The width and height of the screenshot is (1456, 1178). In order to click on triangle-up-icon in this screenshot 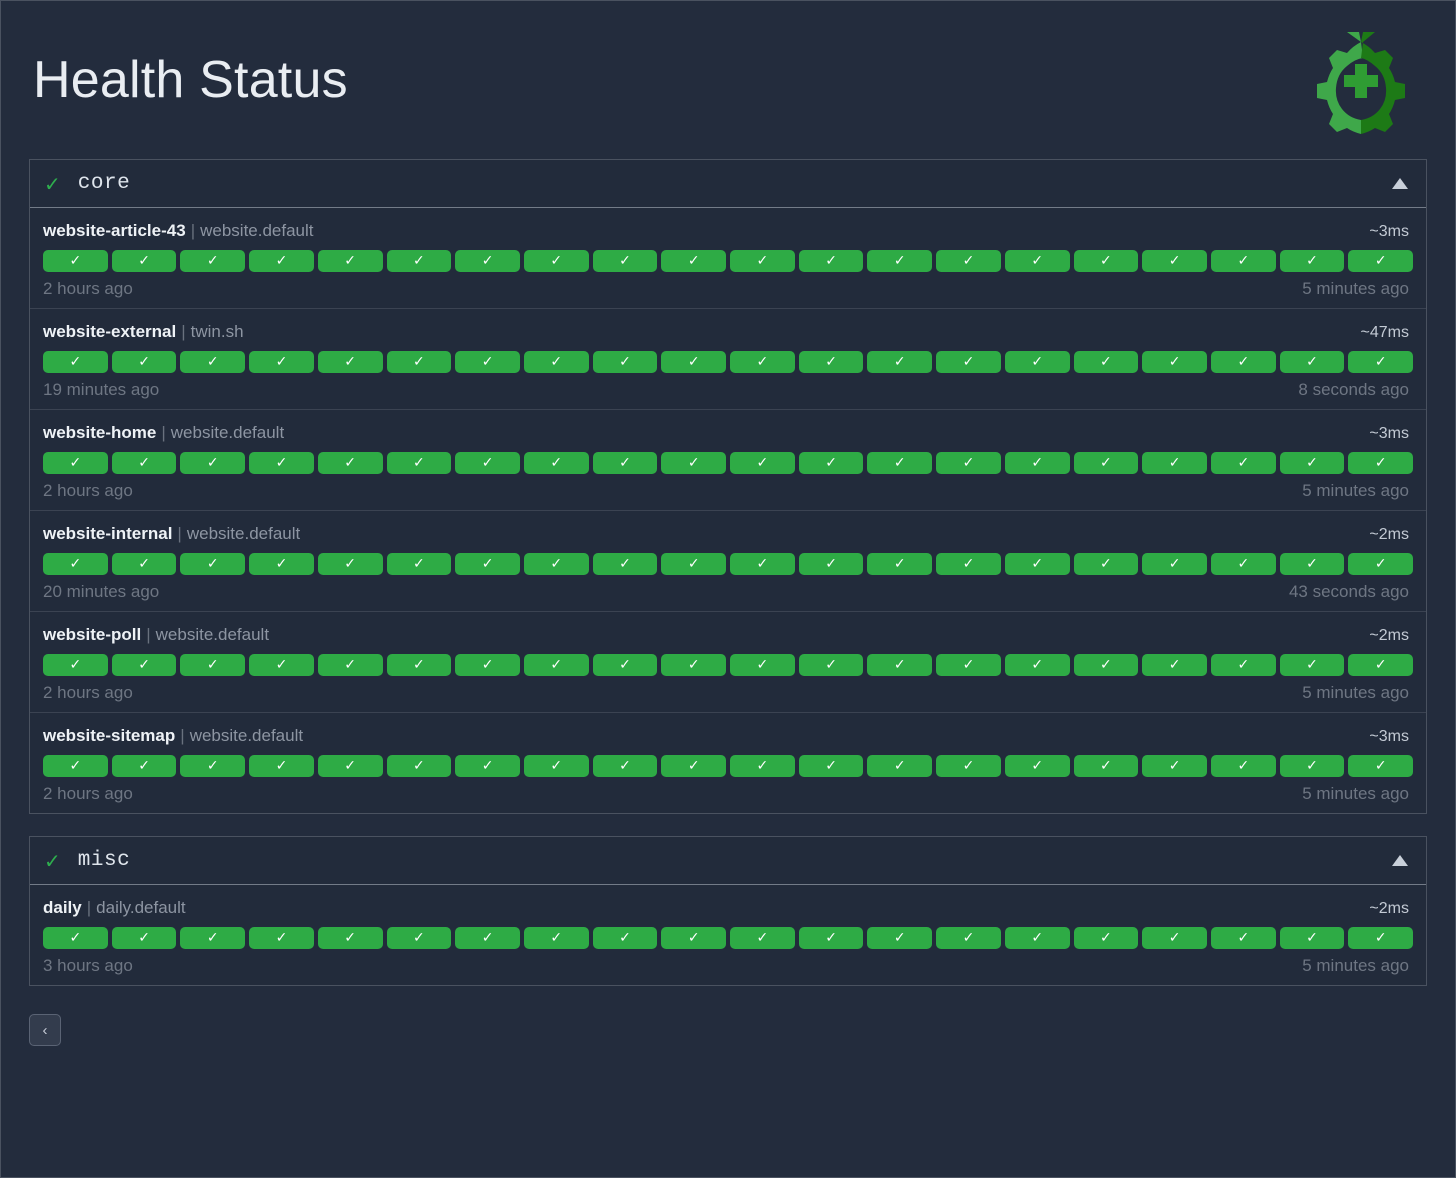, I will do `click(1400, 860)`.